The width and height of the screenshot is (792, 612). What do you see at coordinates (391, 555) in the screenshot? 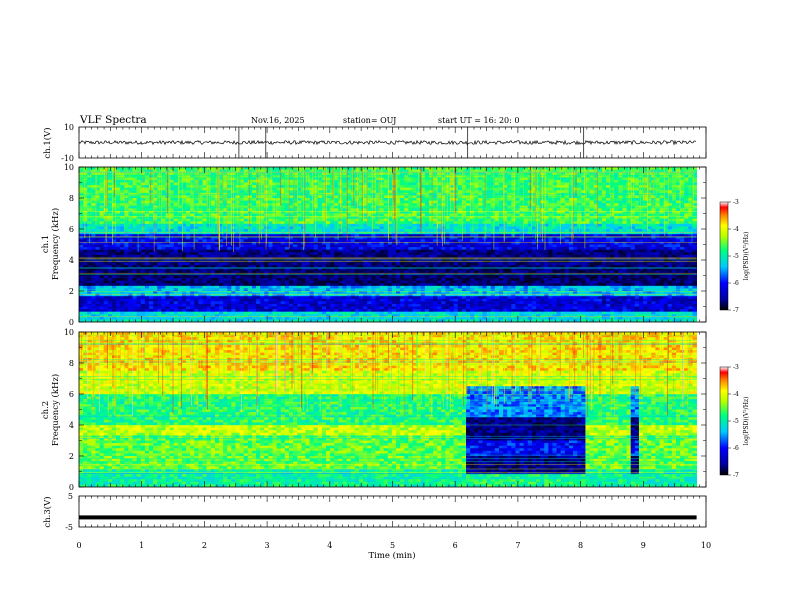
I see `time-axis-label: Time (min)` at bounding box center [391, 555].